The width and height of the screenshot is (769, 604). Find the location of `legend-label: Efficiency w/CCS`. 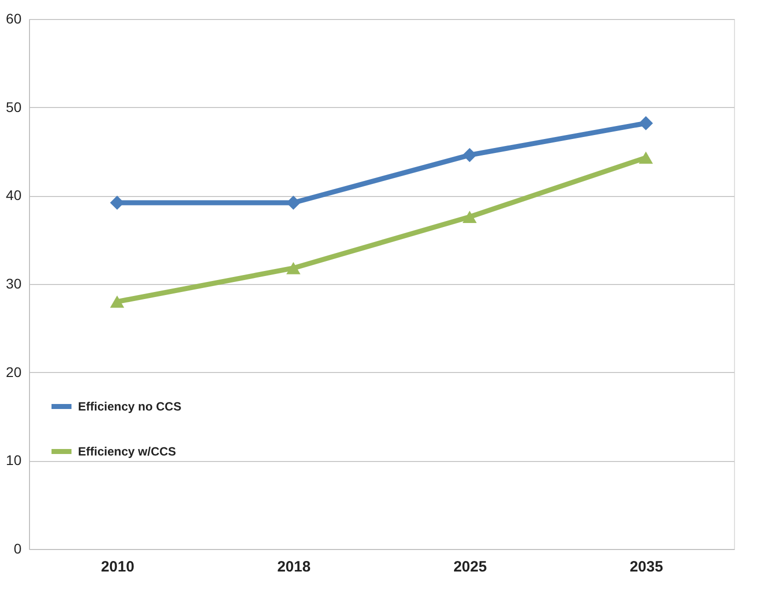

legend-label: Efficiency w/CCS is located at coordinates (127, 451).